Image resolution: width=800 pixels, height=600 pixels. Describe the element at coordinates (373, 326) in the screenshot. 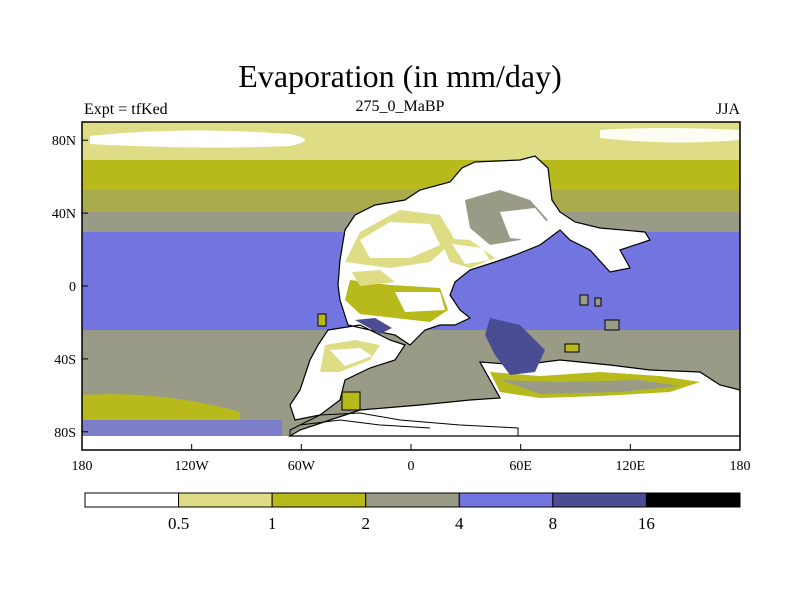

I see `equatorial-deep-patch` at that location.